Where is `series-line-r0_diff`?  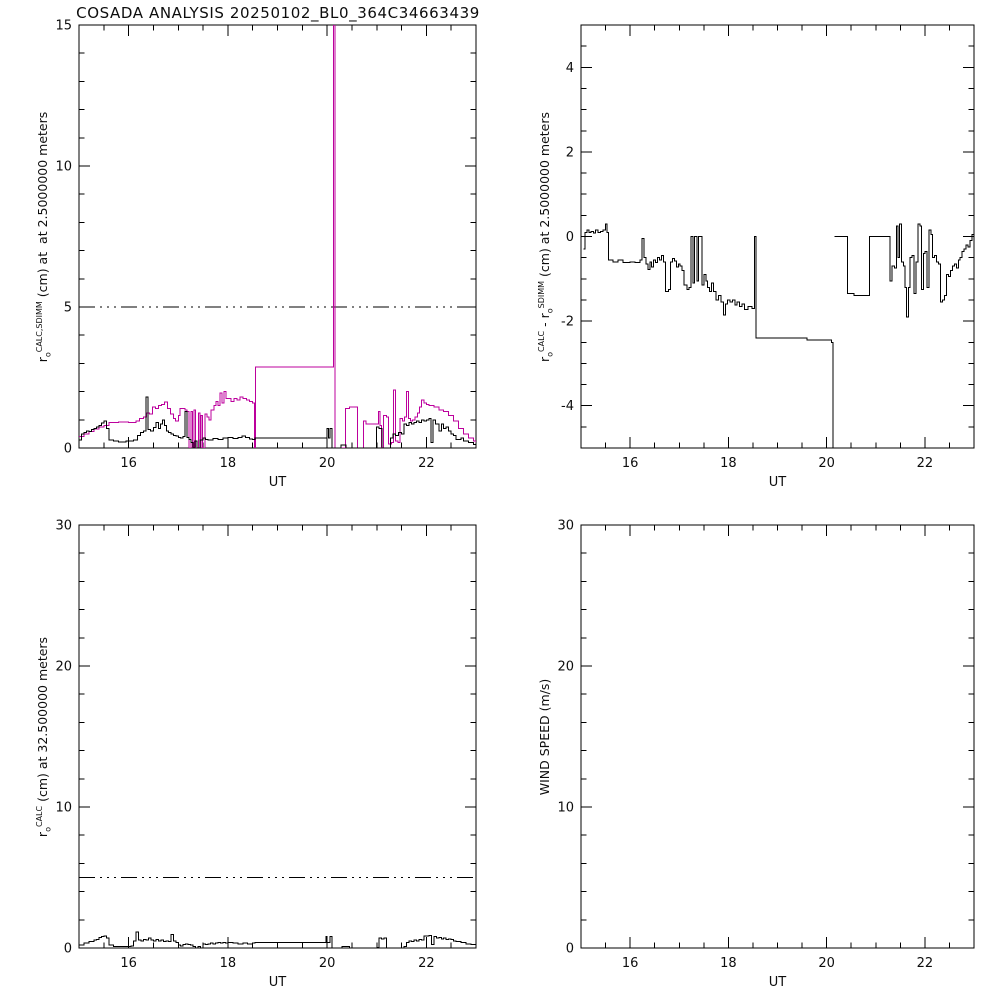 series-line-r0_diff is located at coordinates (778, 335).